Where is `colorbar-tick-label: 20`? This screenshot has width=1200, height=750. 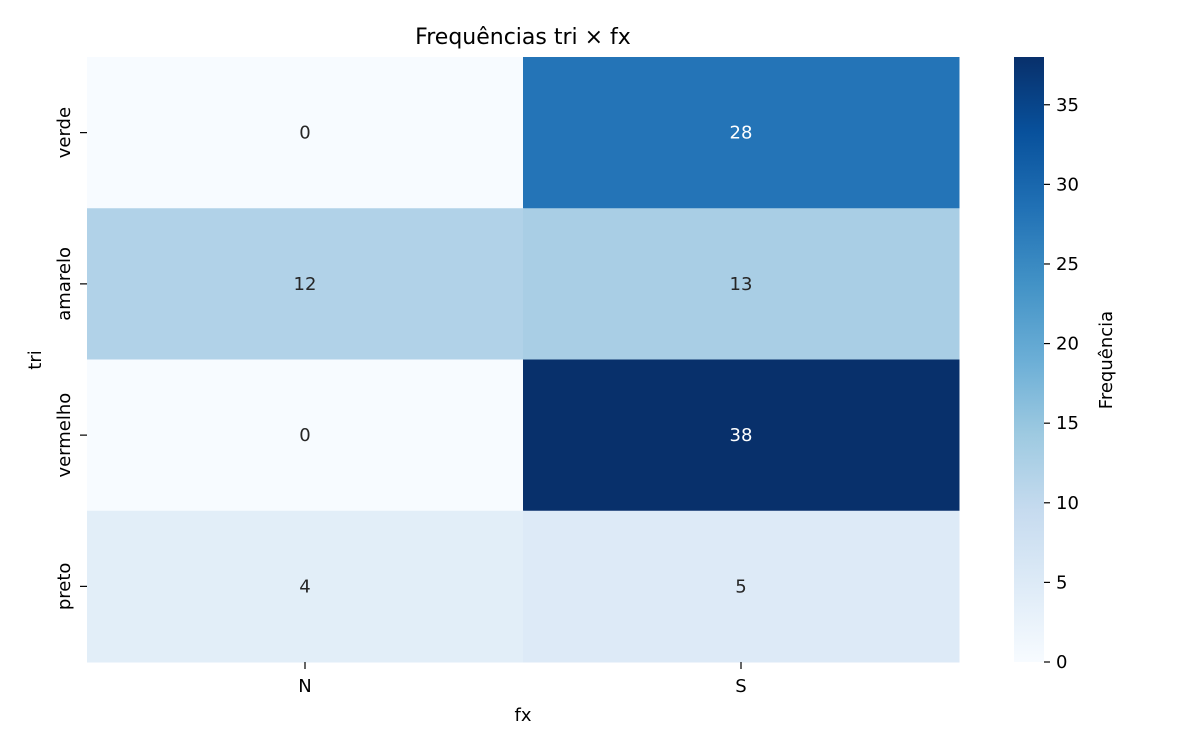
colorbar-tick-label: 20 is located at coordinates (1067, 344).